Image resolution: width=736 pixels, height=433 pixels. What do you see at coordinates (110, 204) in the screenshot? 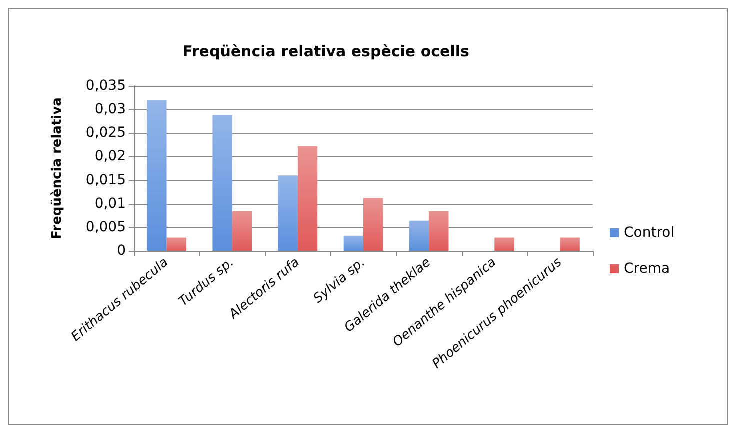
I see `y-tick-label: 0,01` at bounding box center [110, 204].